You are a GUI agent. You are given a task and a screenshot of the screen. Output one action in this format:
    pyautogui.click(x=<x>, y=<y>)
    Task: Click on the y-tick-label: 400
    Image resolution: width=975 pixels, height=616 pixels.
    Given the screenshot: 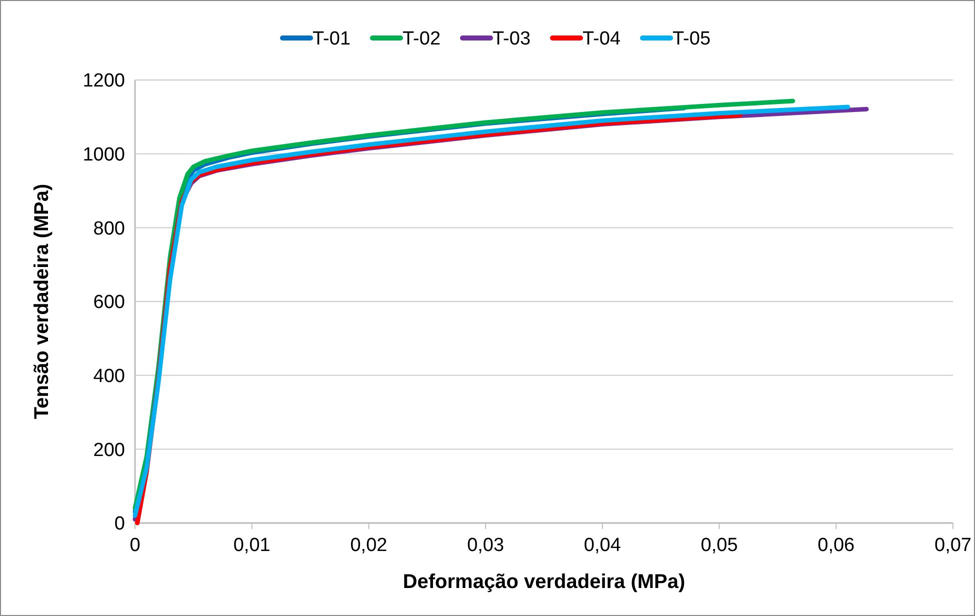 What is the action you would take?
    pyautogui.click(x=109, y=376)
    